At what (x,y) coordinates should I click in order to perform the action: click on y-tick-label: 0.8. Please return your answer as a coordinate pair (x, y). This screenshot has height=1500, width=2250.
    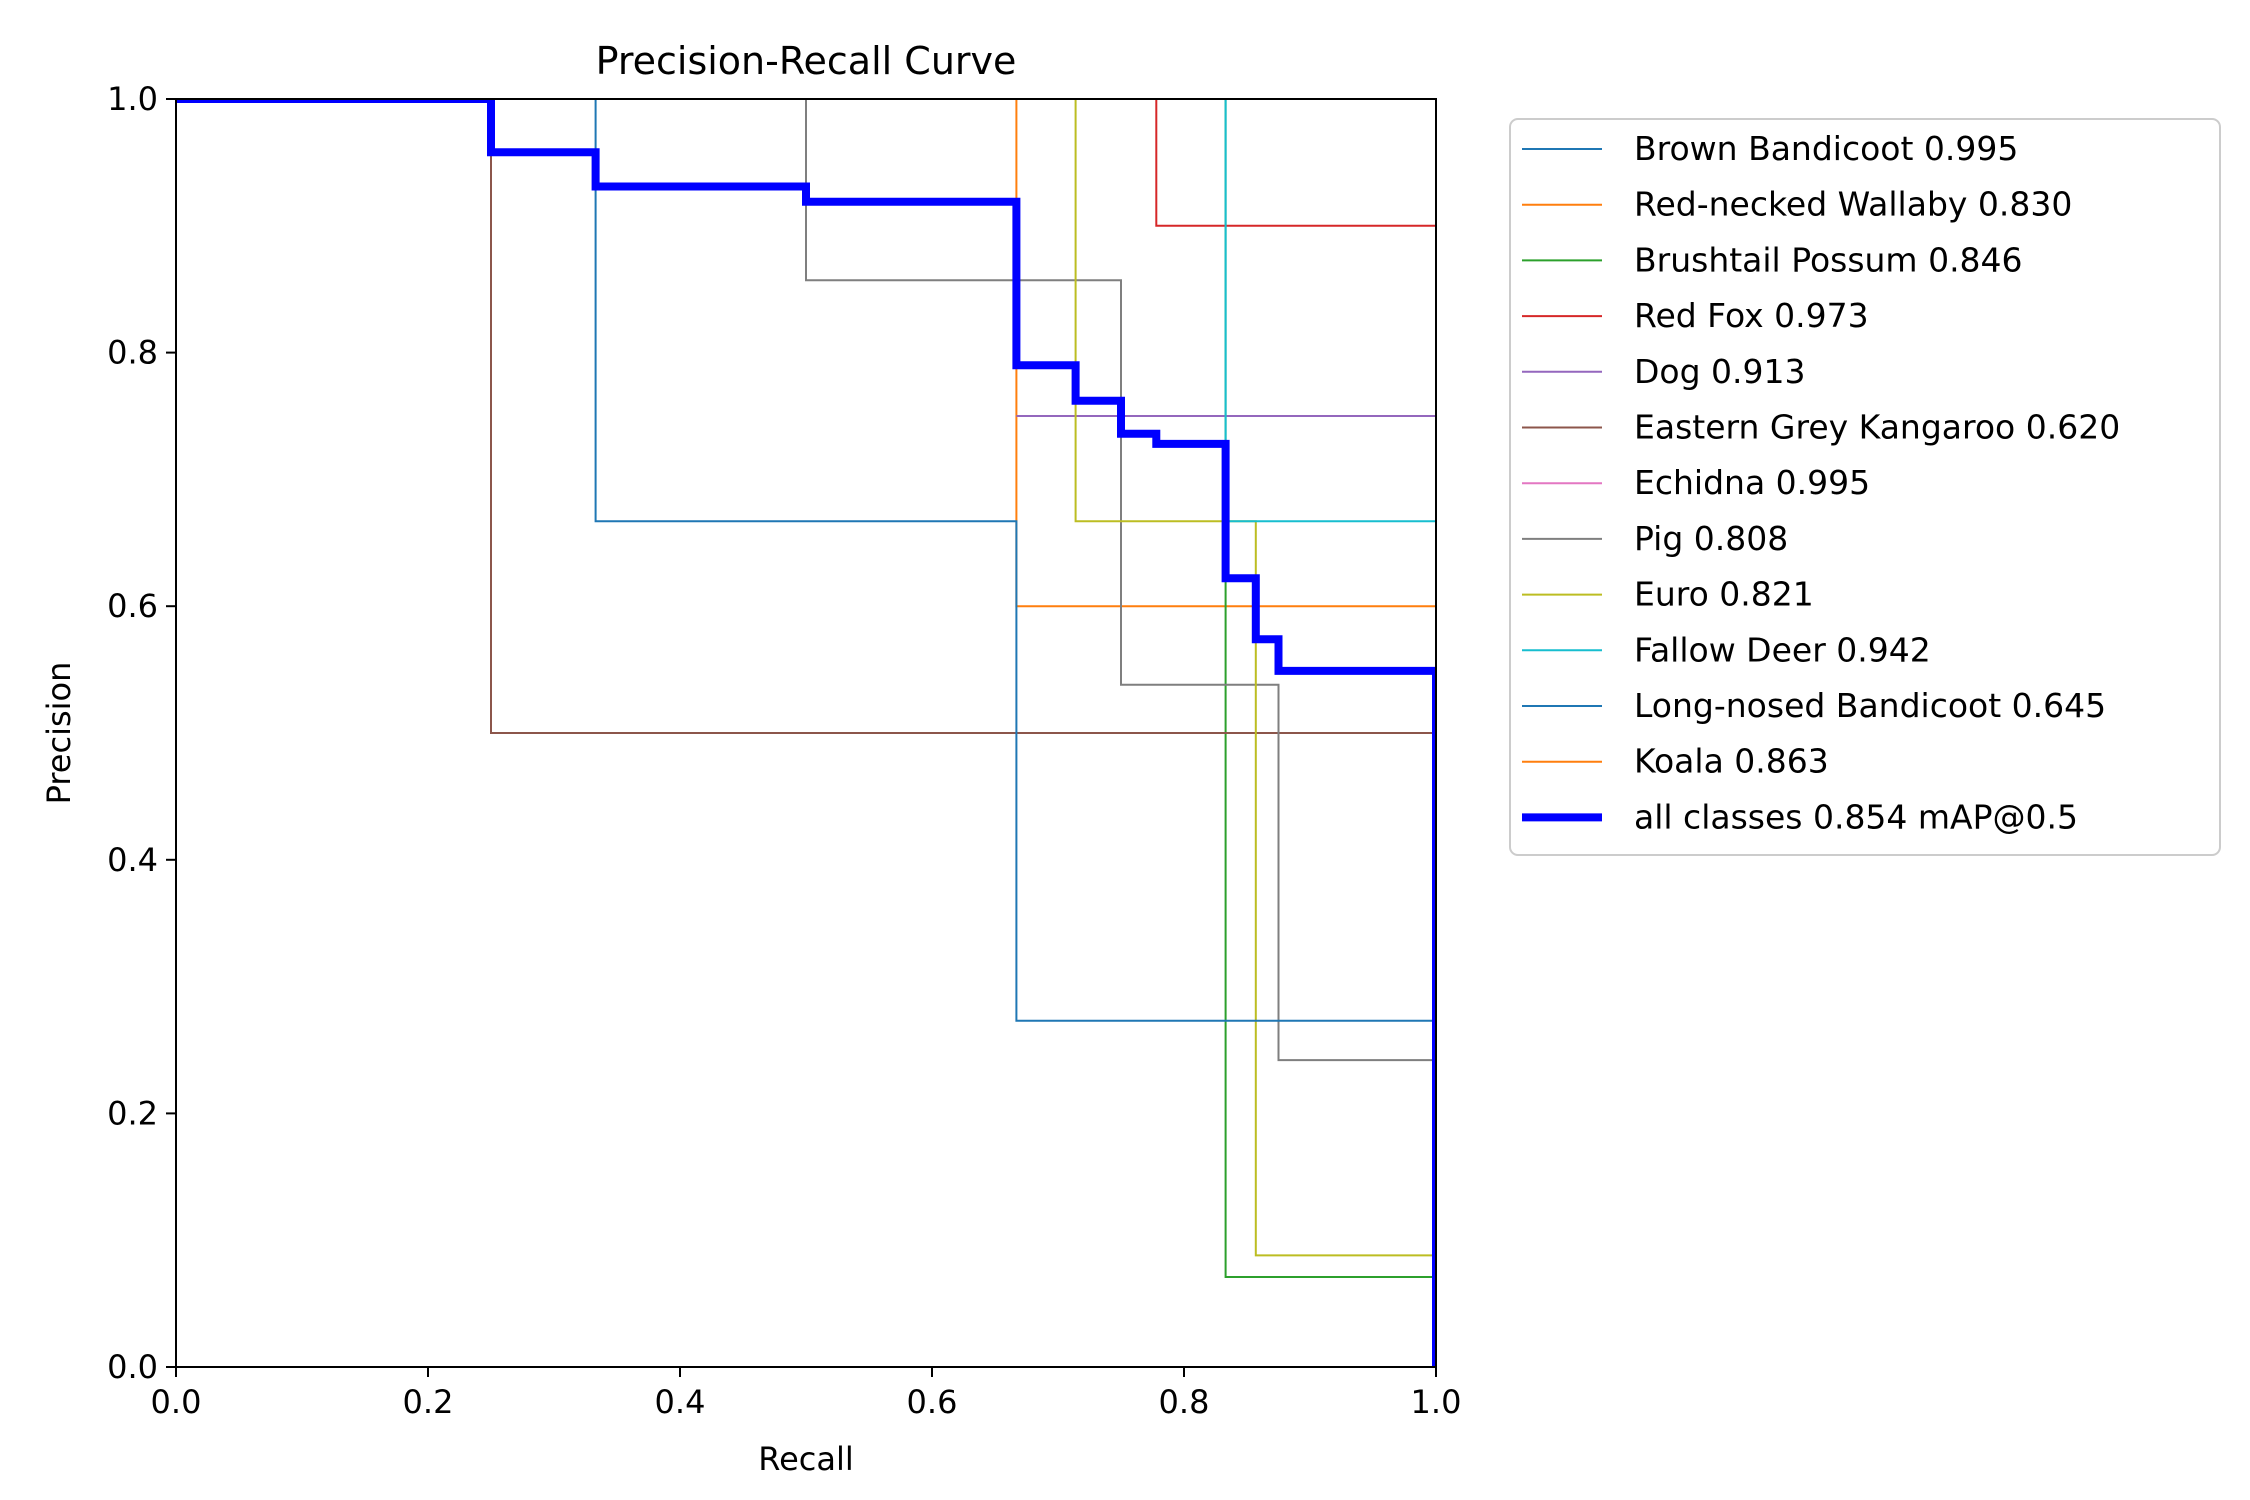
    Looking at the image, I should click on (132, 353).